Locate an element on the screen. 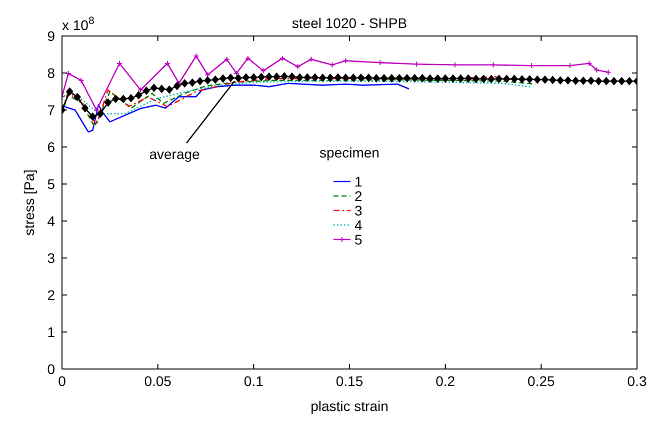 This screenshot has height=421, width=657. x-tick-label: 0.3 is located at coordinates (637, 381).